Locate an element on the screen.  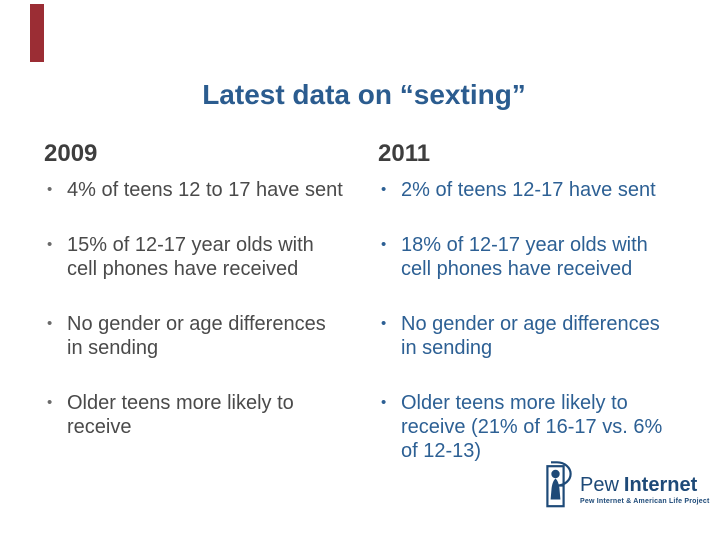
bullet-item: • 4% of teens 12 to 17 have sent is located at coordinates (205, 190).